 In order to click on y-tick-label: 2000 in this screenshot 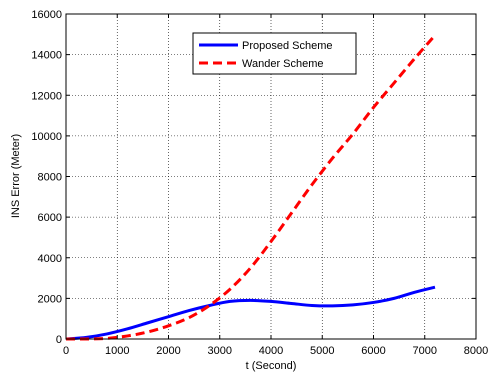, I will do `click(50, 299)`.